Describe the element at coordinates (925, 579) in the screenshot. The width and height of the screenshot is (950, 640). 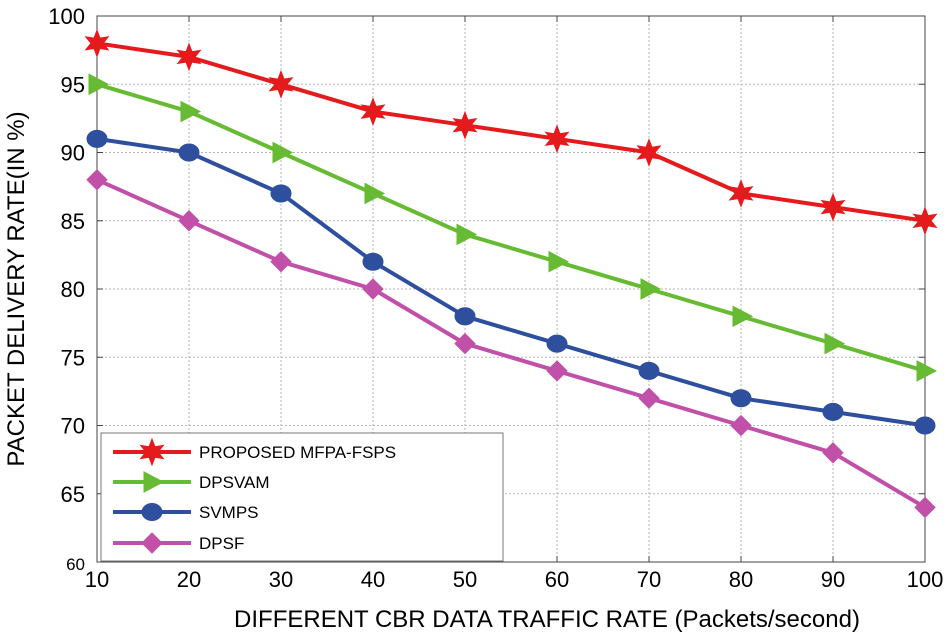
I see `x-tick-label: 100` at that location.